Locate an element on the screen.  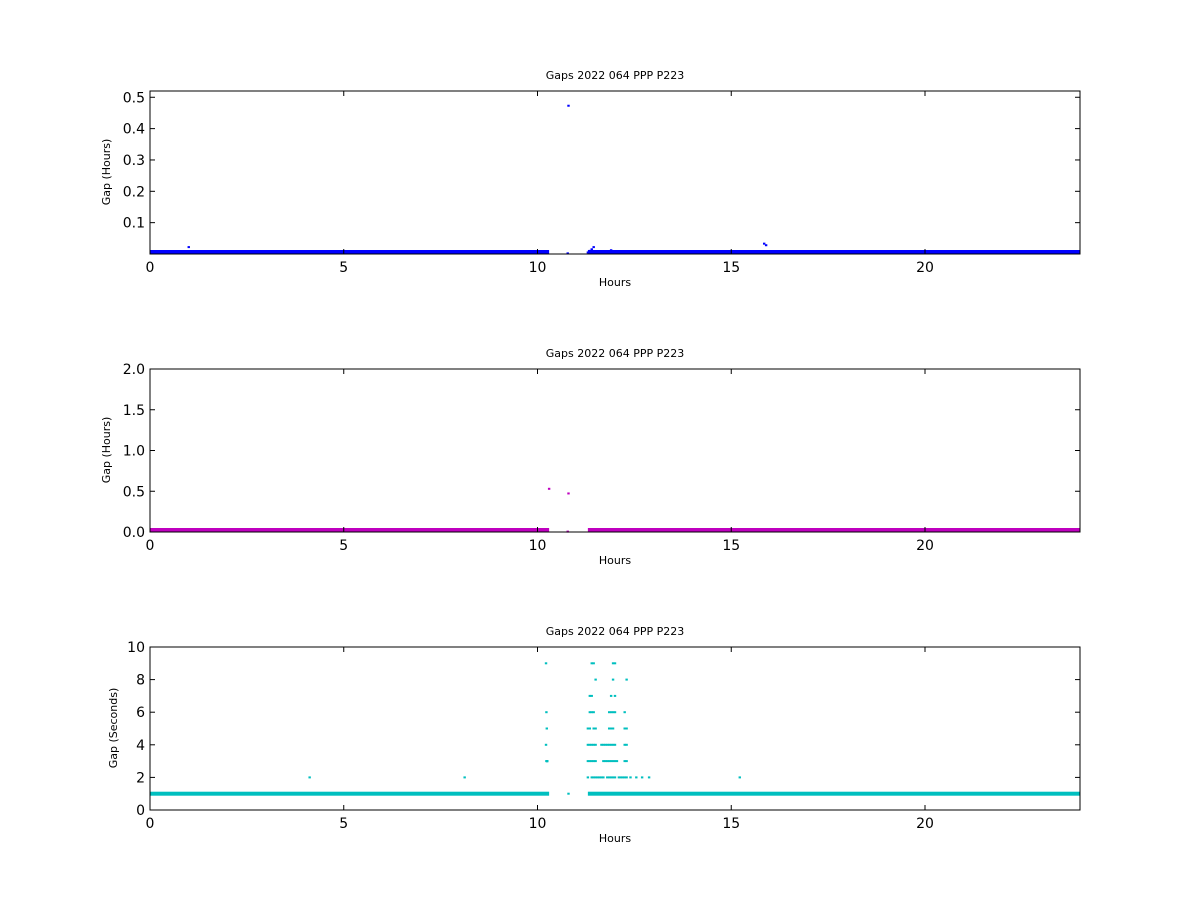
y-tick-label: 0 is located at coordinates (140, 811).